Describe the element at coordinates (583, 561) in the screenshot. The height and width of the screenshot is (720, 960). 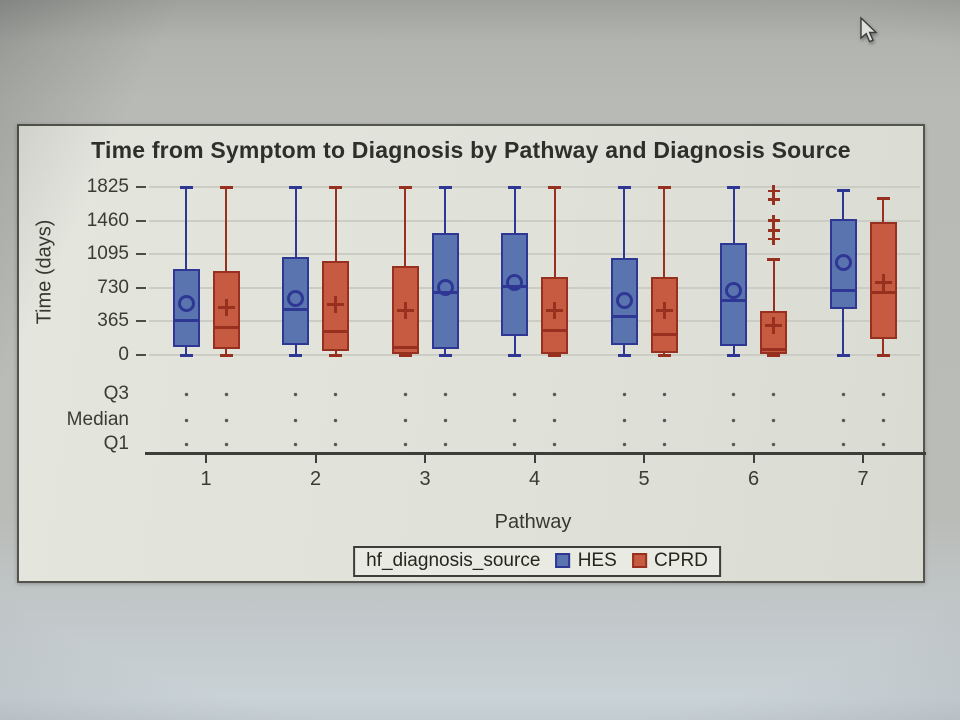
I see `legend-item-hes: HES` at that location.